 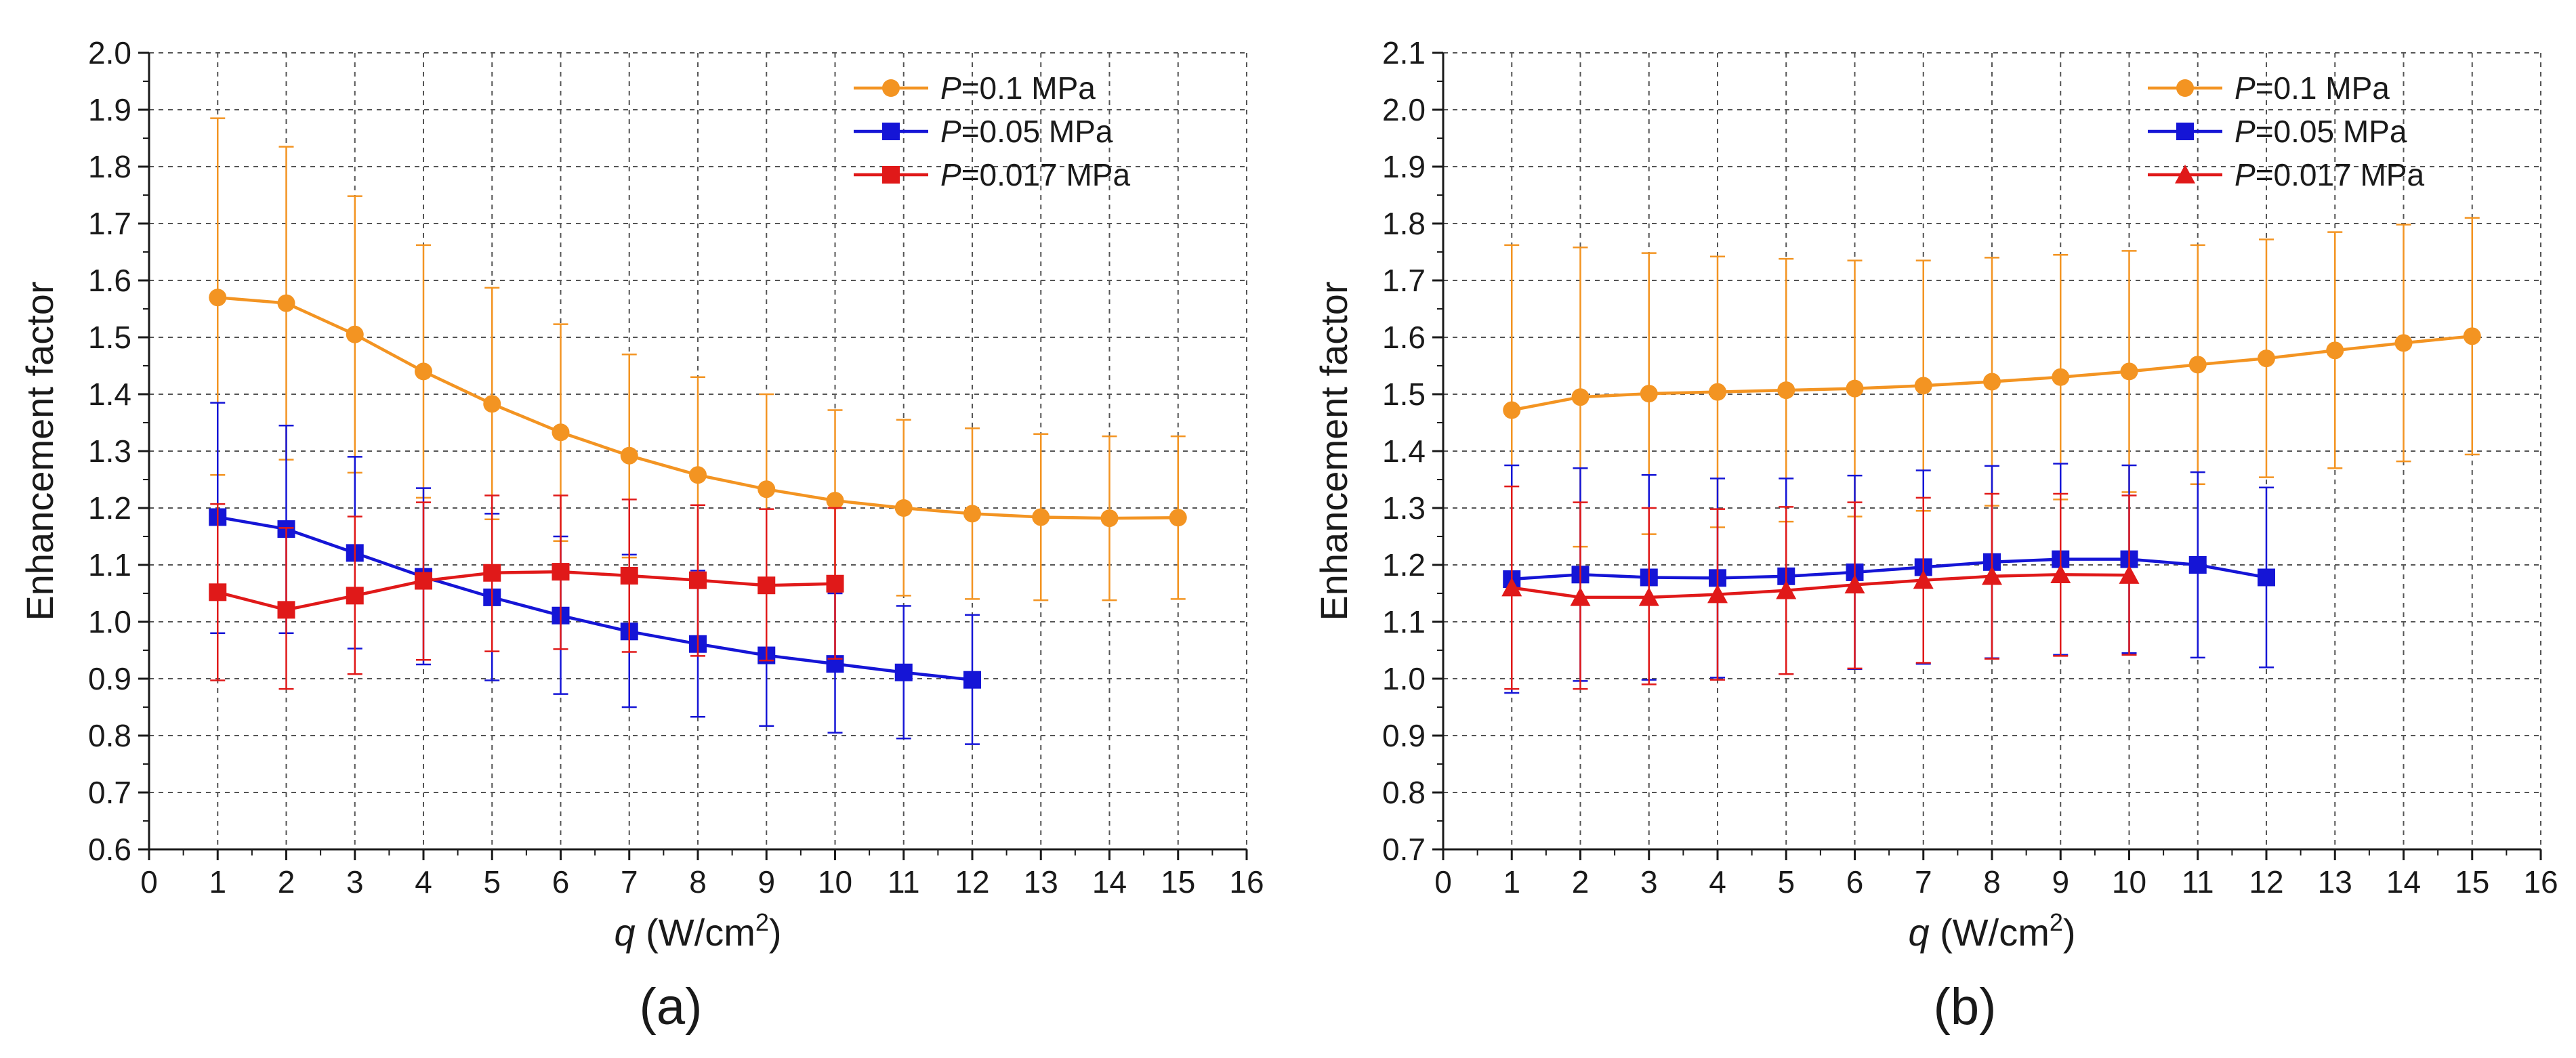 I want to click on panel-a-ytick-label-1.5: 1.5, so click(x=109, y=338).